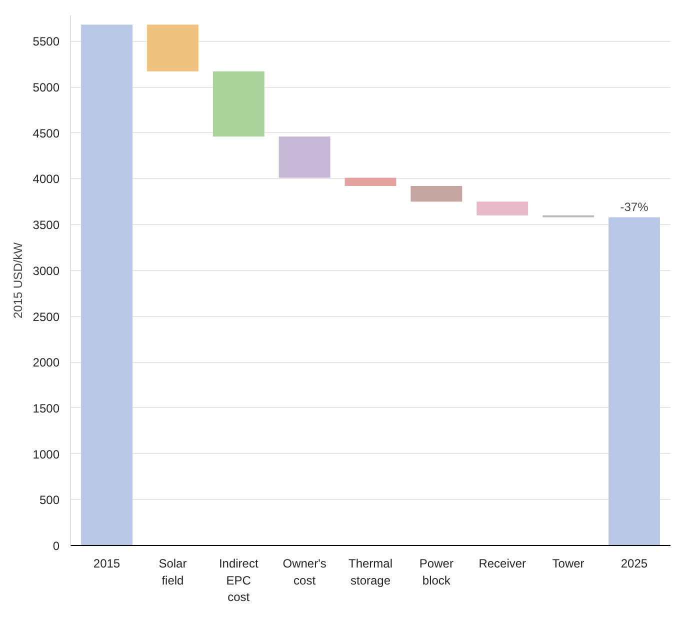  Describe the element at coordinates (46, 41) in the screenshot. I see `y-tick-label: 5500` at that location.